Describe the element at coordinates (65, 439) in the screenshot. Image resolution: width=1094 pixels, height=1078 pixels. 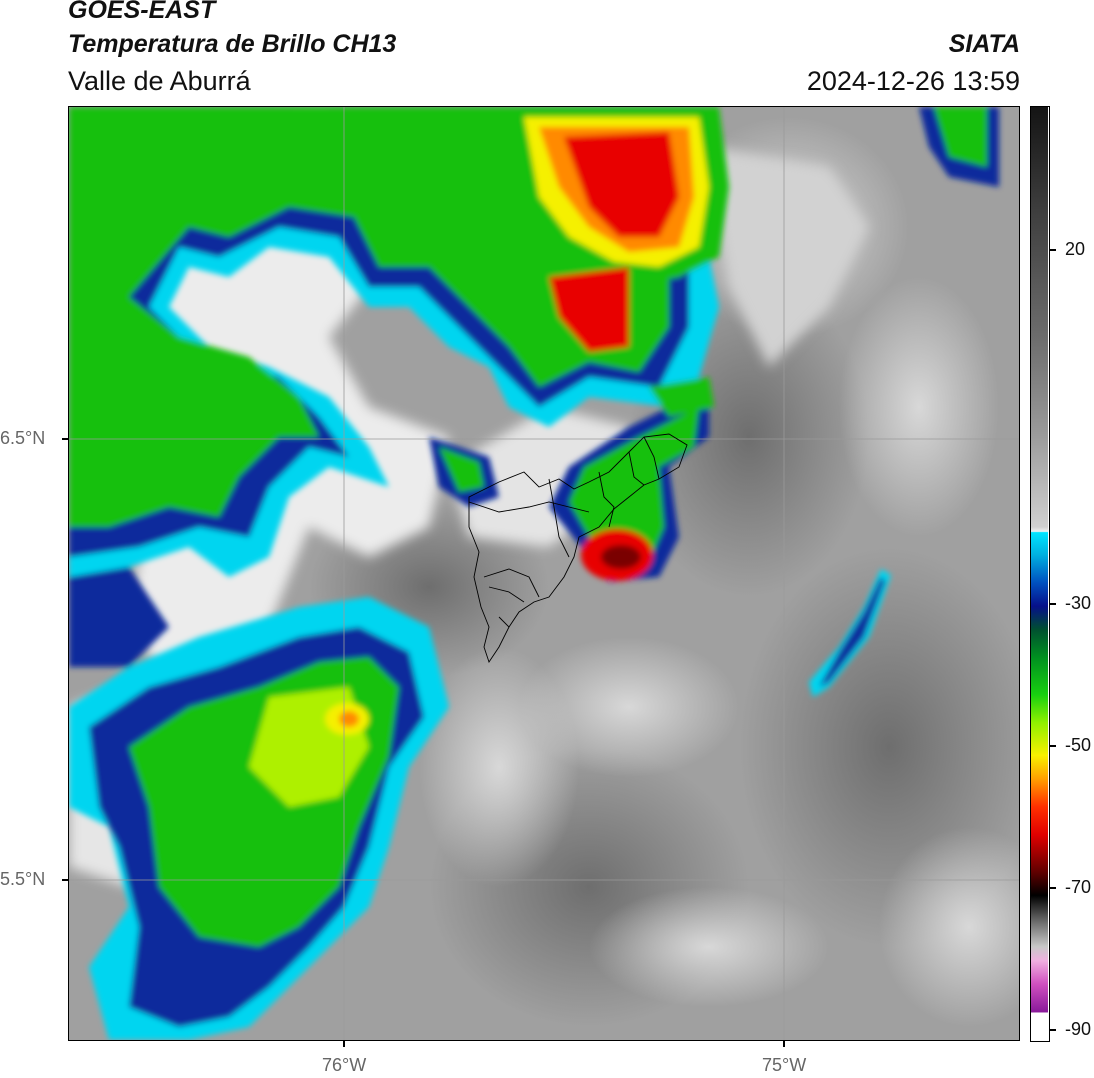
I see `lat-tick-6-5N` at that location.